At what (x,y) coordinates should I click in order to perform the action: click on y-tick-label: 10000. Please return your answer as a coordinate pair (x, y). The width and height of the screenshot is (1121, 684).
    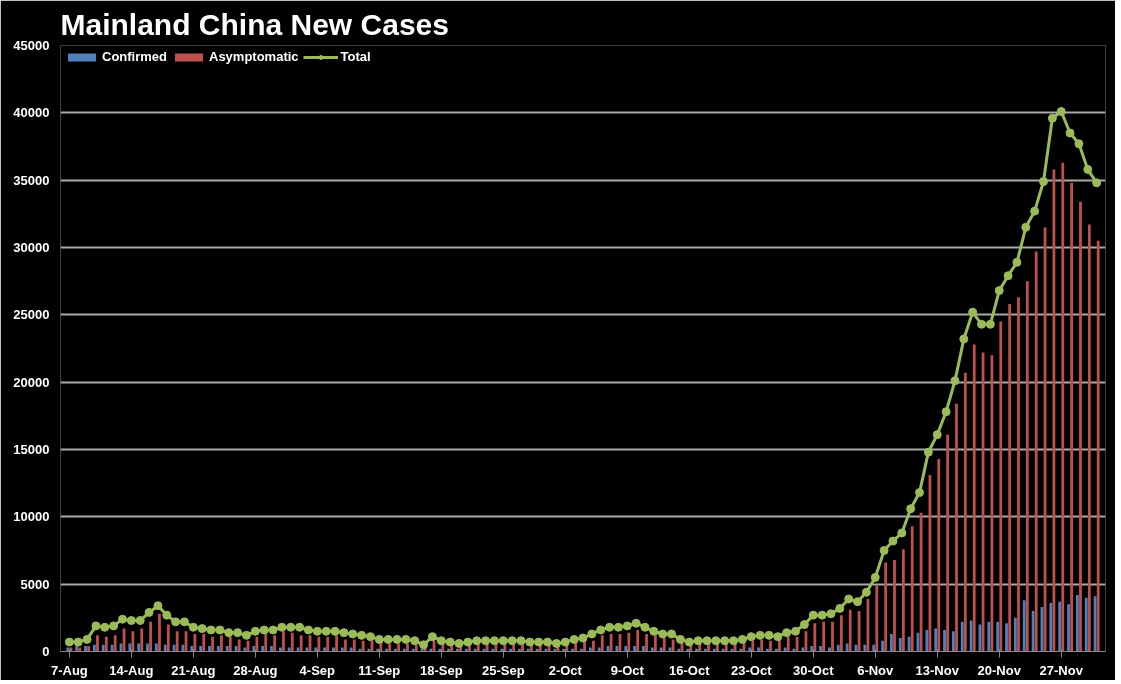
    Looking at the image, I should click on (31, 517).